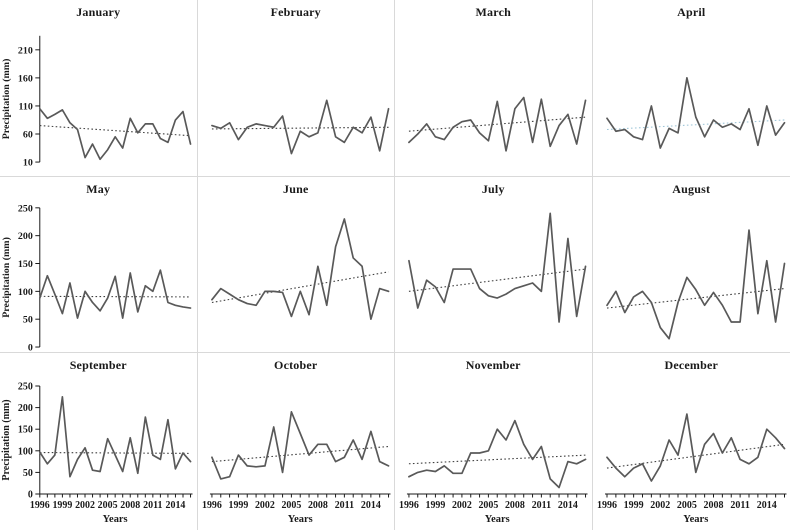 This screenshot has width=790, height=530. What do you see at coordinates (493, 188) in the screenshot?
I see `panel-title-july: July` at bounding box center [493, 188].